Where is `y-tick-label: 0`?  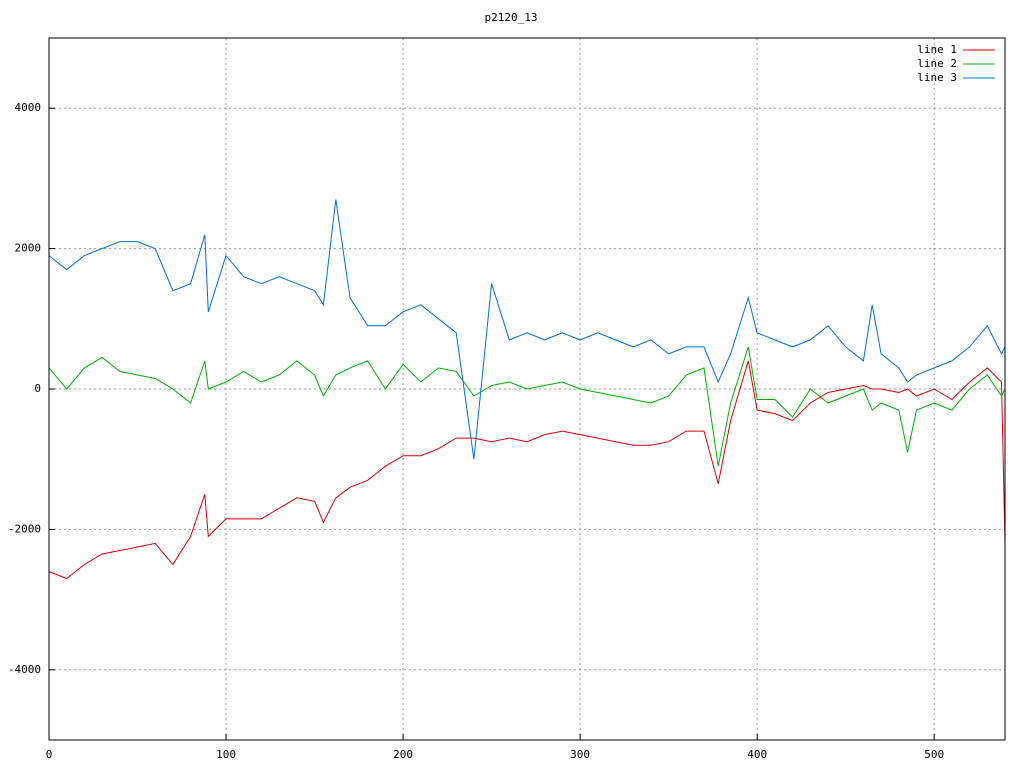 y-tick-label: 0 is located at coordinates (37, 388).